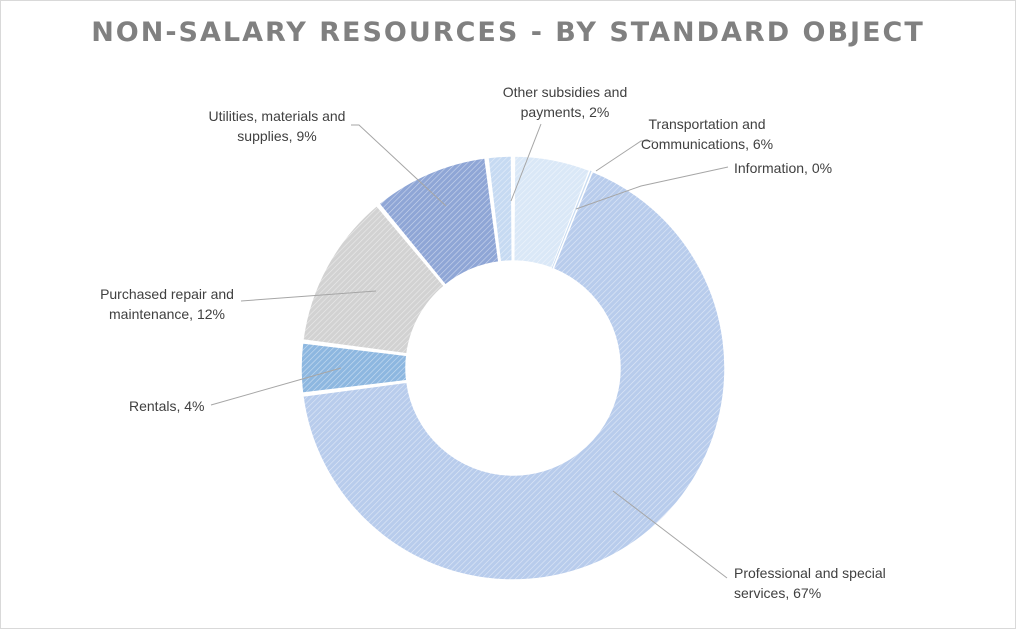 The height and width of the screenshot is (629, 1016). I want to click on slice-other-subsidies-and-payments-label: Other subsidies and payments, 2%, so click(565, 102).